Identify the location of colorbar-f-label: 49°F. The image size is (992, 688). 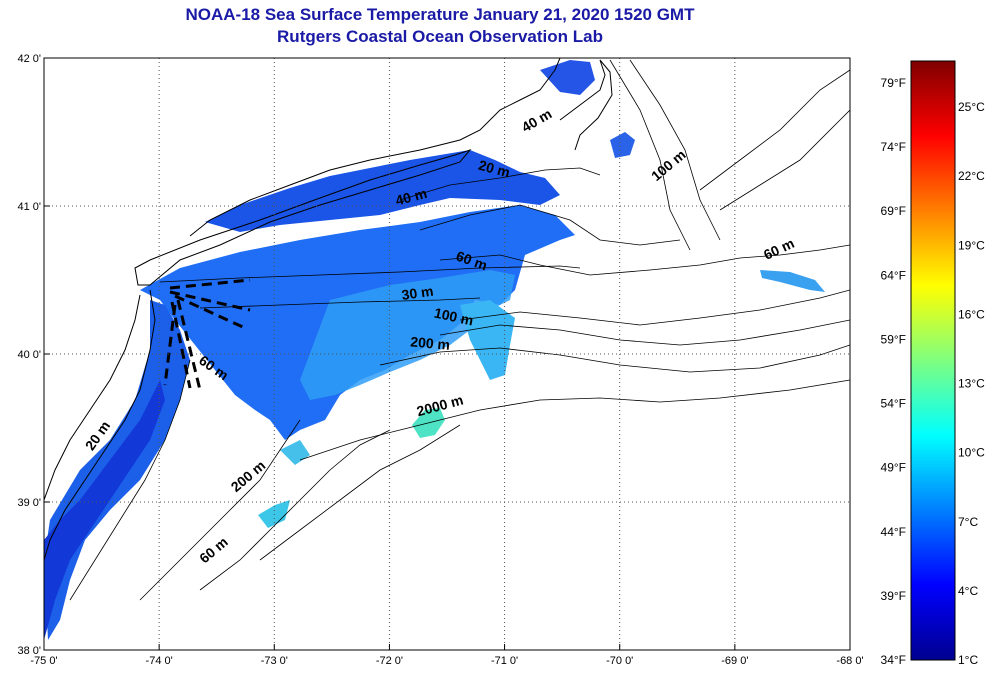
(893, 468).